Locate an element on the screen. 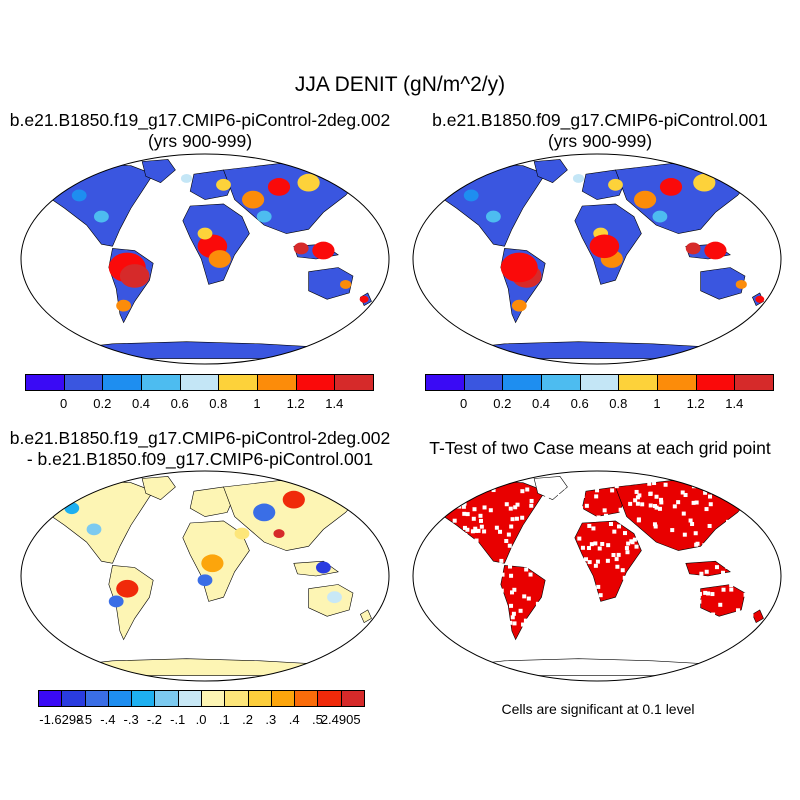 This screenshot has width=800, height=800. continent-australia is located at coordinates (331, 283).